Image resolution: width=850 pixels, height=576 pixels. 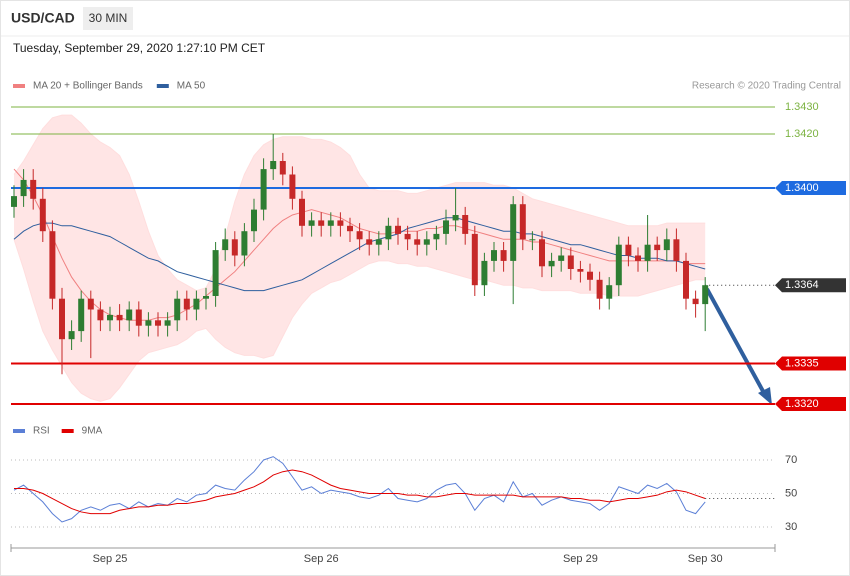 I want to click on level-label: 1.3335, so click(x=802, y=363).